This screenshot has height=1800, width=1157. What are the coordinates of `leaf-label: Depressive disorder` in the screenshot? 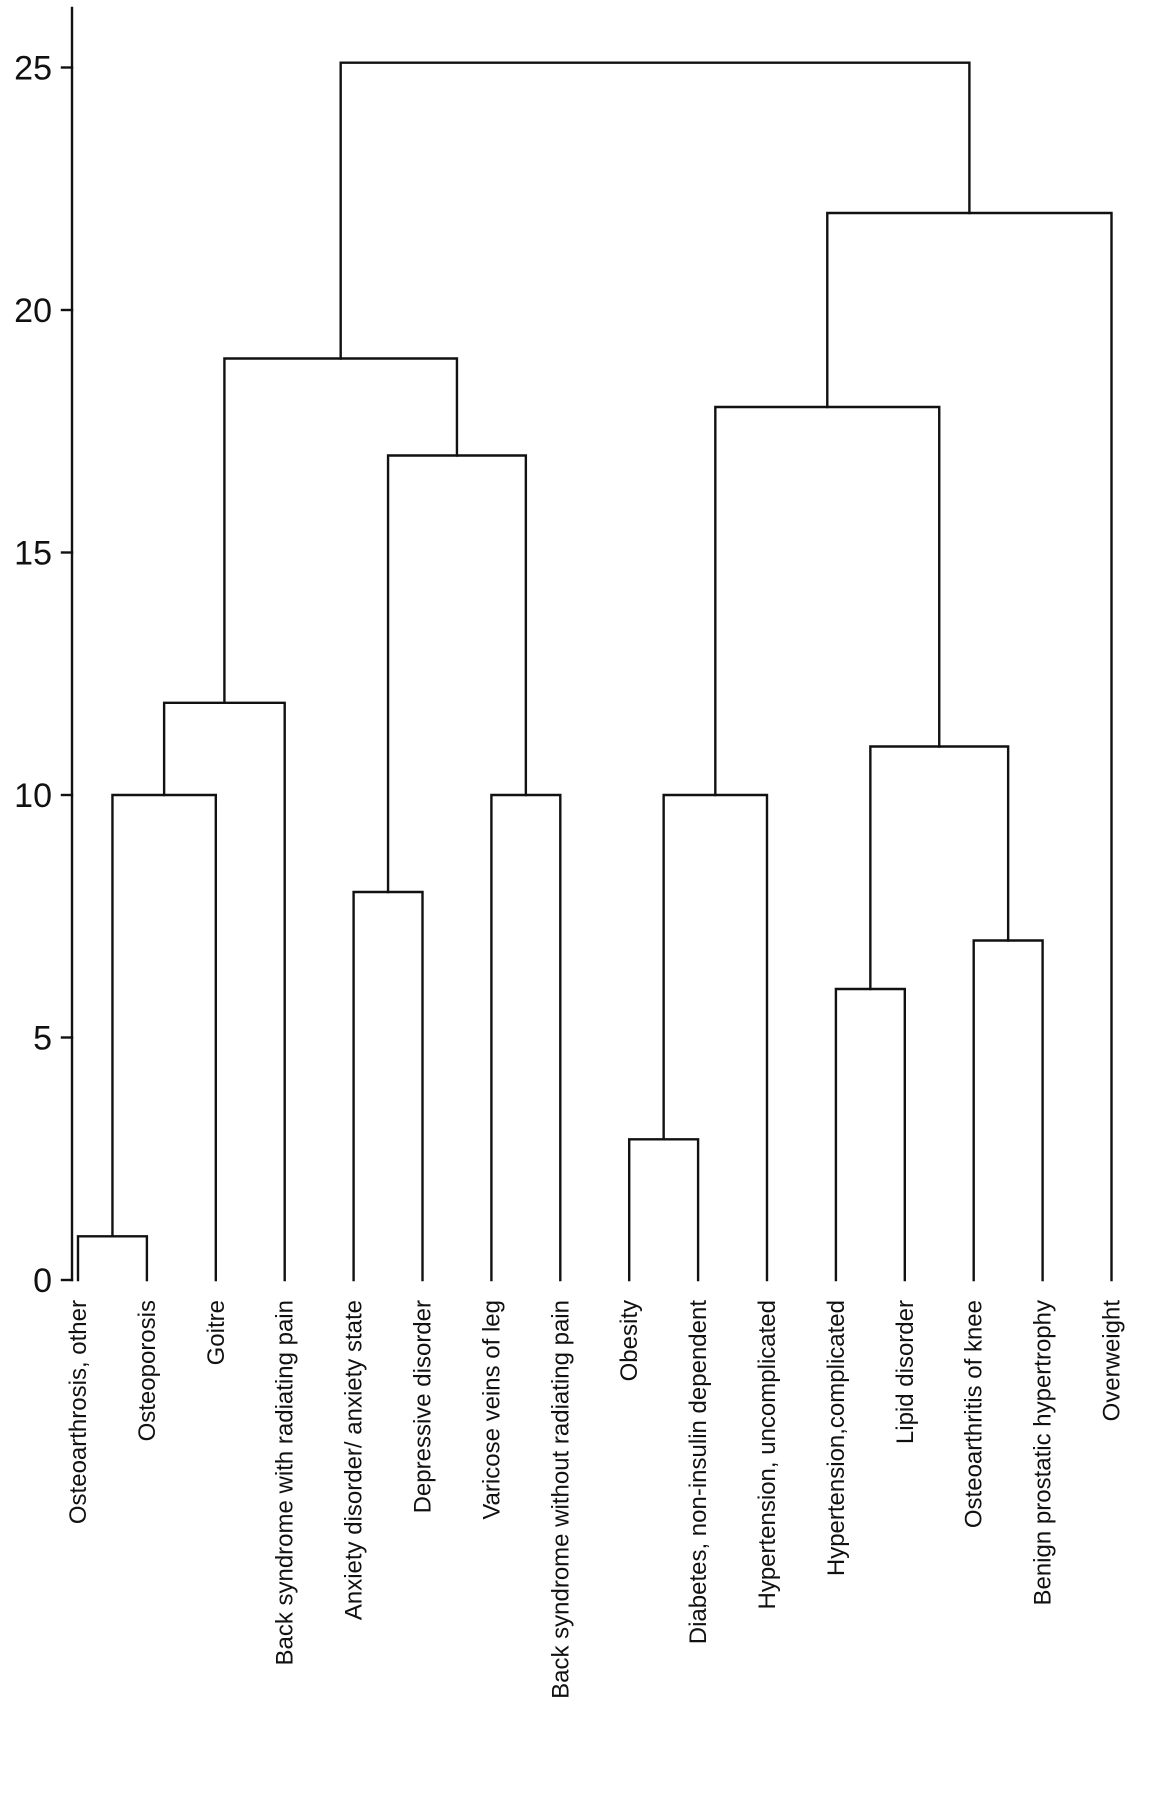 It's located at (423, 1406).